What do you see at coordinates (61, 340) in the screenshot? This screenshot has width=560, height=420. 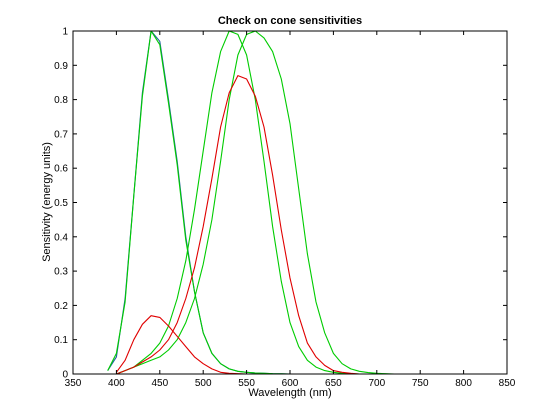 I see `y-tick-label: 0.1` at bounding box center [61, 340].